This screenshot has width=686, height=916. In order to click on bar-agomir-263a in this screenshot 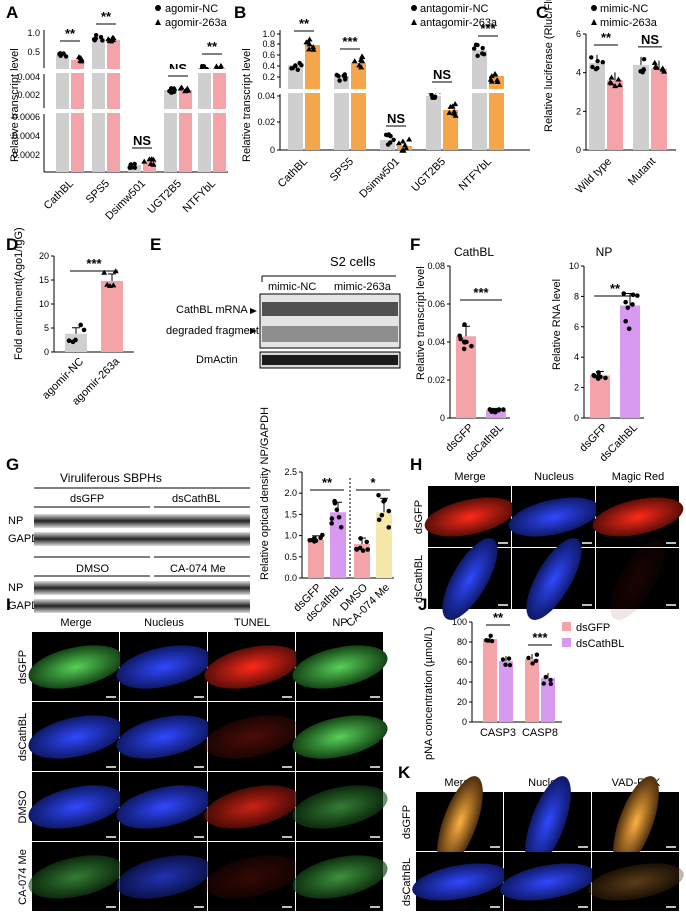, I will do `click(112, 316)`.